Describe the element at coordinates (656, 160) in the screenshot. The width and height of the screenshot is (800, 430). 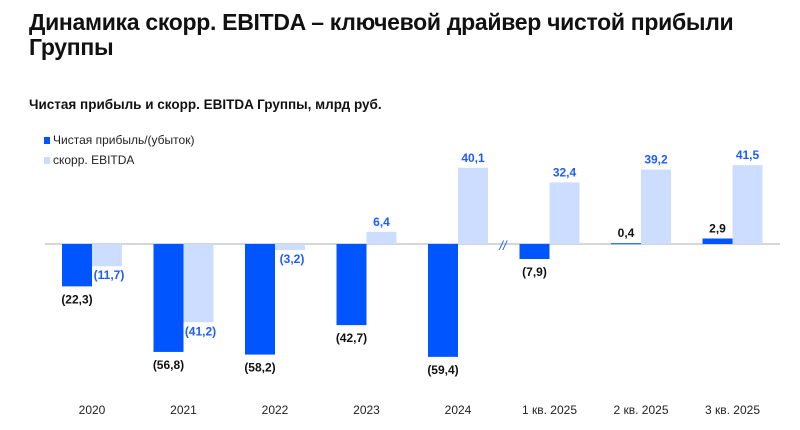
I see `data-label-ebitda: 39,2` at that location.